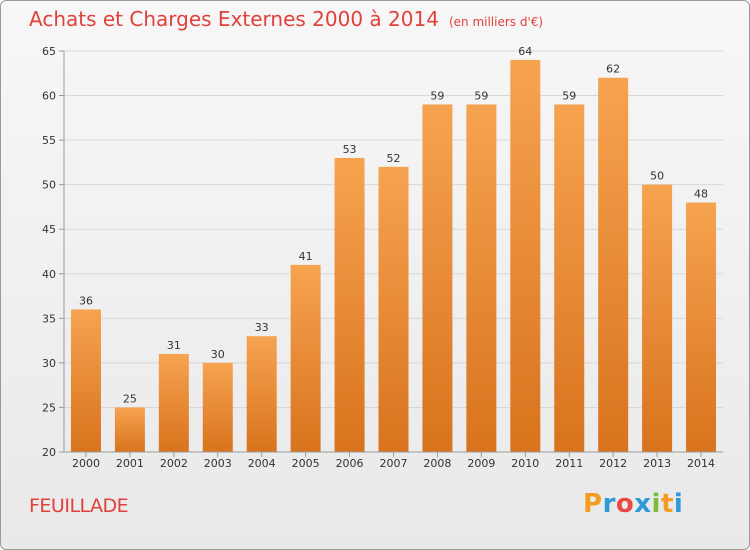 This screenshot has height=550, width=750. I want to click on y-tick-label: 30, so click(49, 363).